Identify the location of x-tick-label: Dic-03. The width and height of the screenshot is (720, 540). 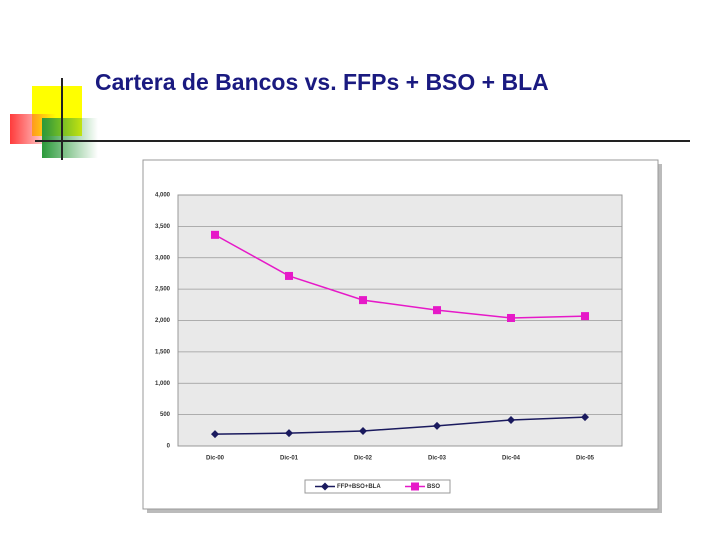
(437, 459).